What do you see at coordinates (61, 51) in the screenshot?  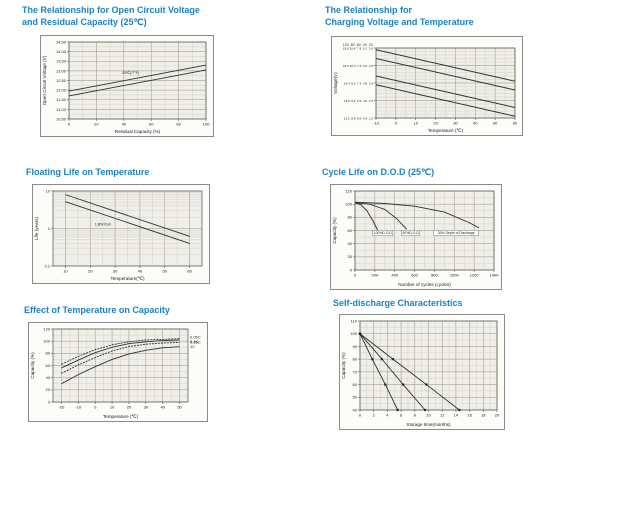 I see `svg-text: 14.00` at bounding box center [61, 51].